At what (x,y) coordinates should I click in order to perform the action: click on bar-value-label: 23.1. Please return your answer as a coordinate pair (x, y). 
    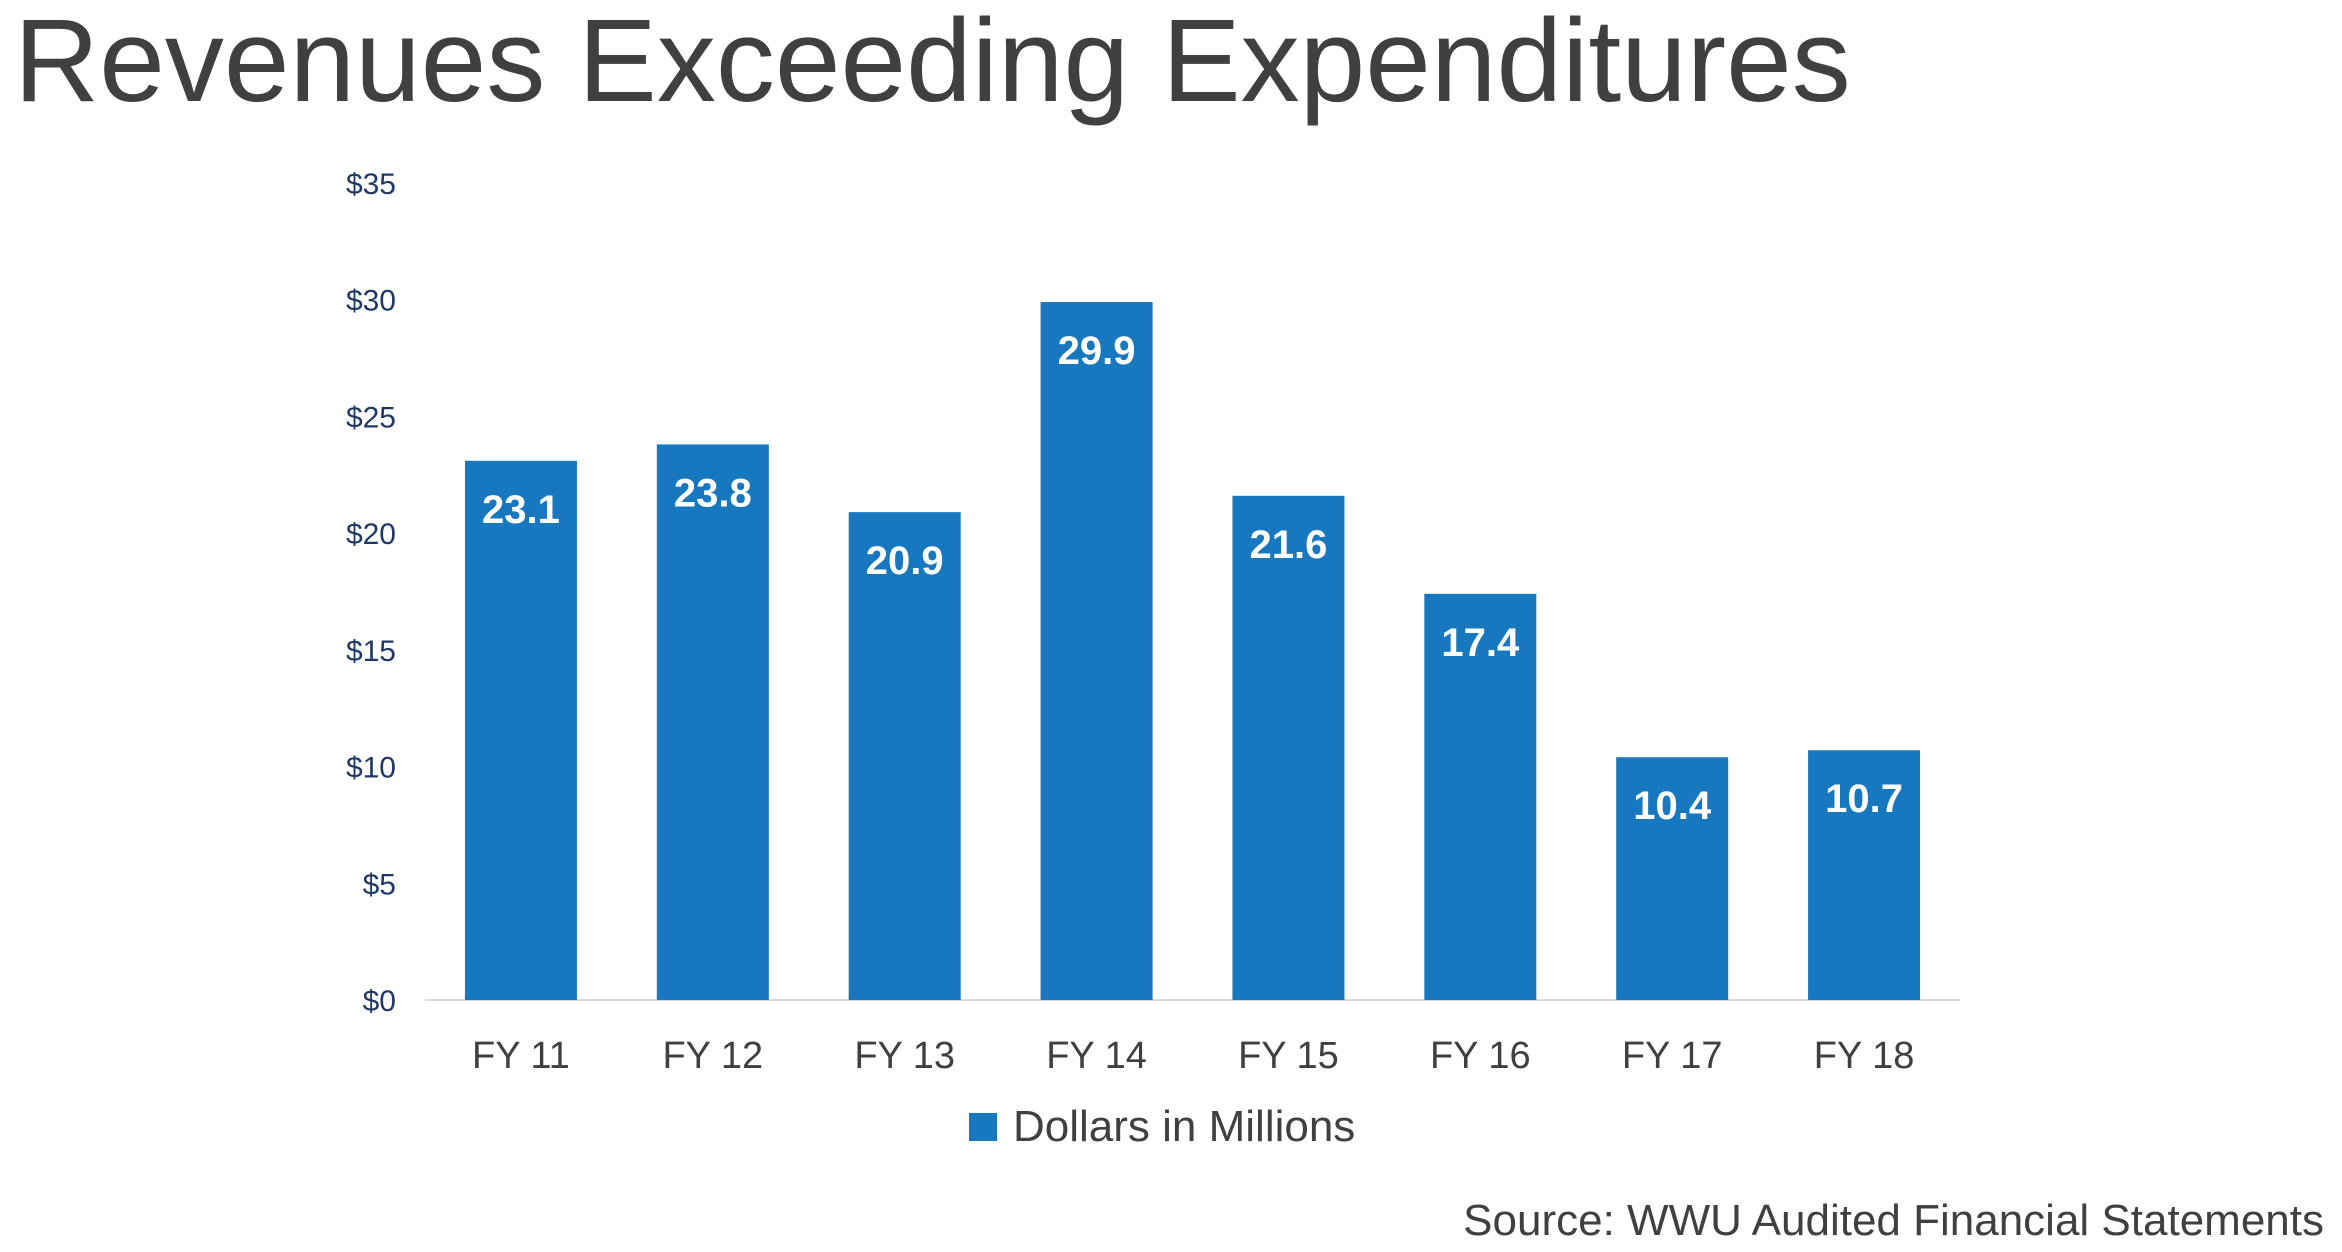
    Looking at the image, I should click on (521, 510).